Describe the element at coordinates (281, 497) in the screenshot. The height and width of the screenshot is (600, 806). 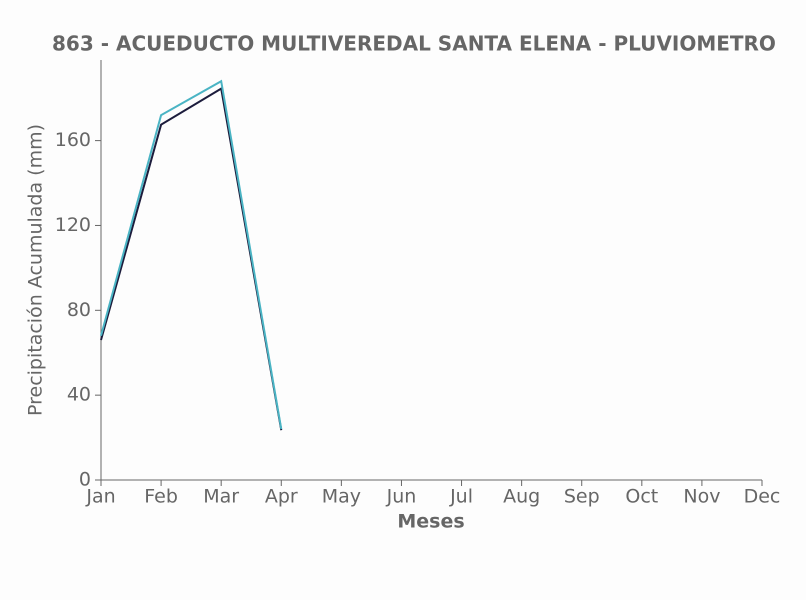
I see `x-tick-label: Apr` at that location.